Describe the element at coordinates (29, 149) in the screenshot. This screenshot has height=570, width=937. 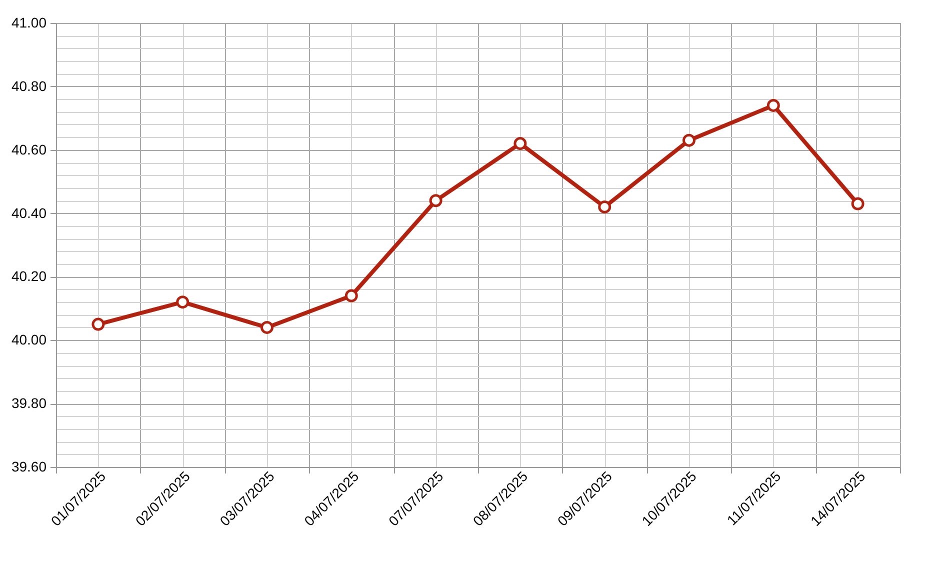
I see `y-tick-label: 40.60` at that location.